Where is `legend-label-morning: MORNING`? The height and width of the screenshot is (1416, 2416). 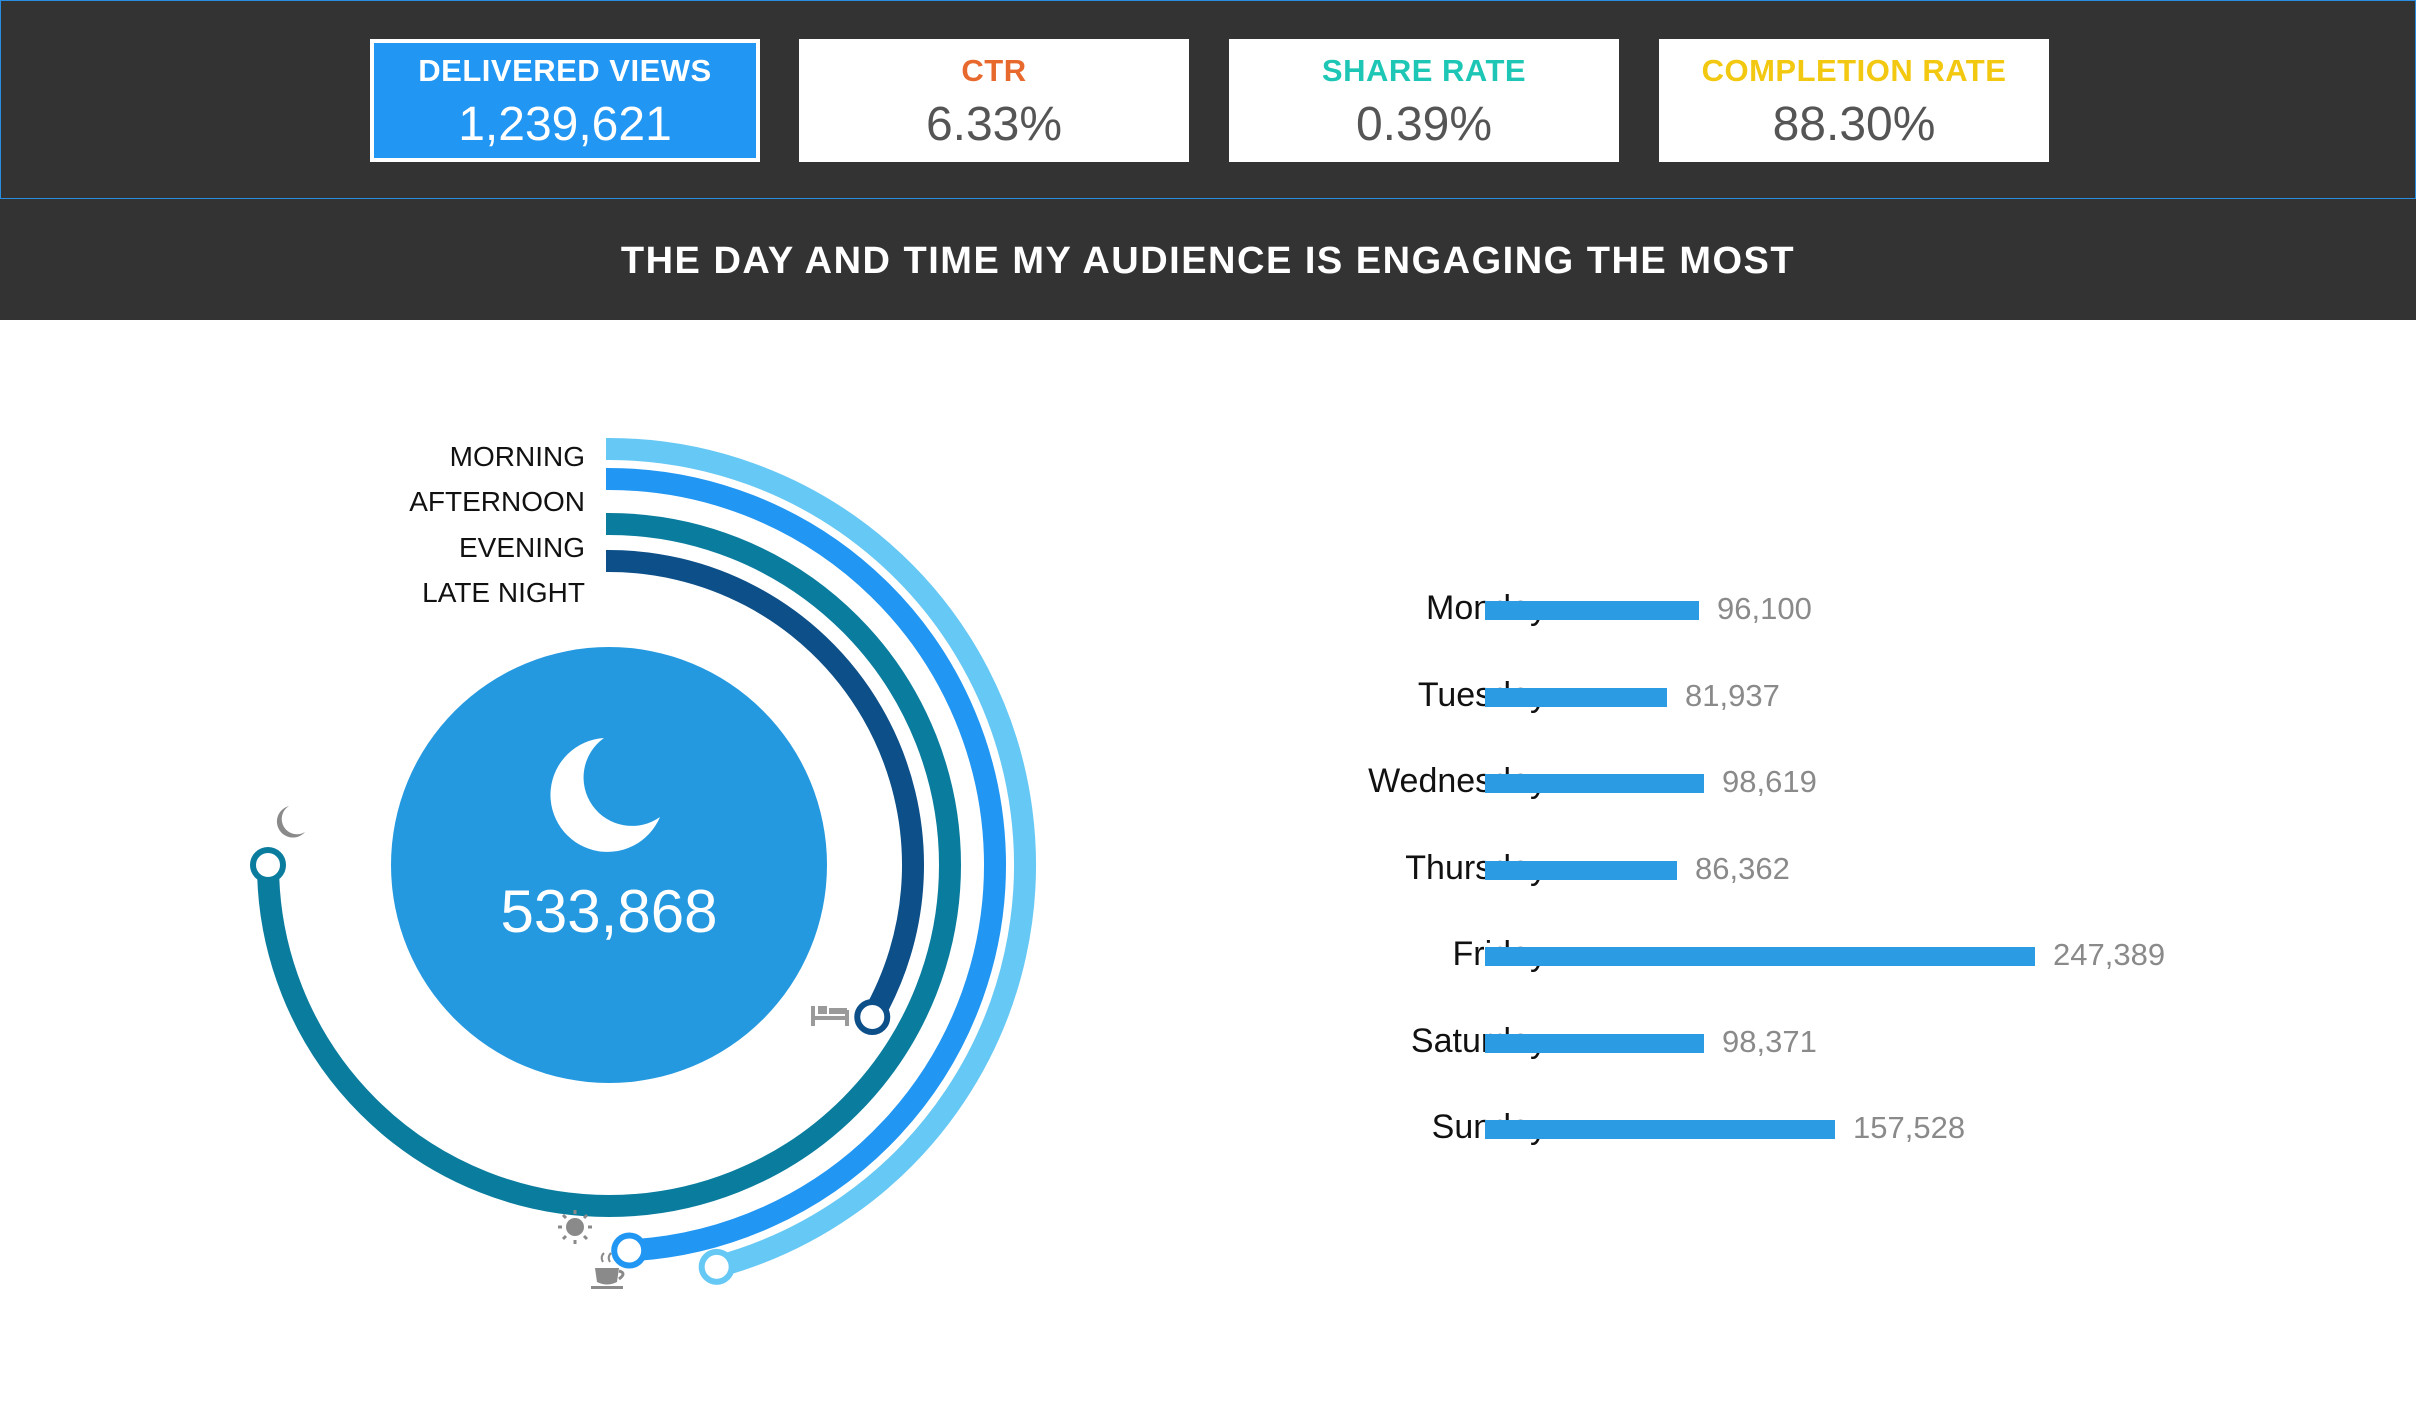 legend-label-morning: MORNING is located at coordinates (517, 456).